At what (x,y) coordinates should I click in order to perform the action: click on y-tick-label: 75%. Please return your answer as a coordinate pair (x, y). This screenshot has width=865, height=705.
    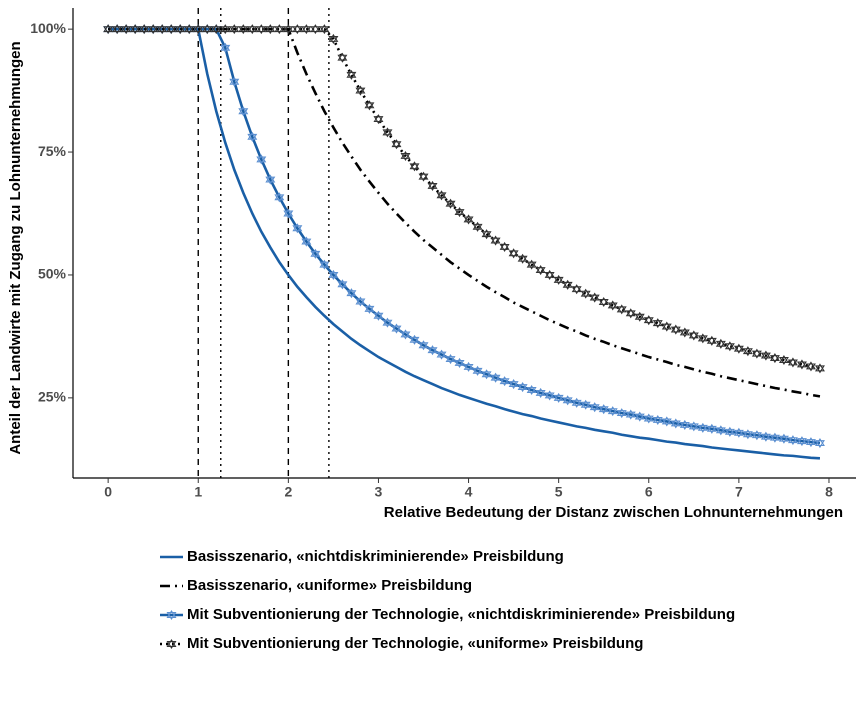
    Looking at the image, I should click on (52, 151).